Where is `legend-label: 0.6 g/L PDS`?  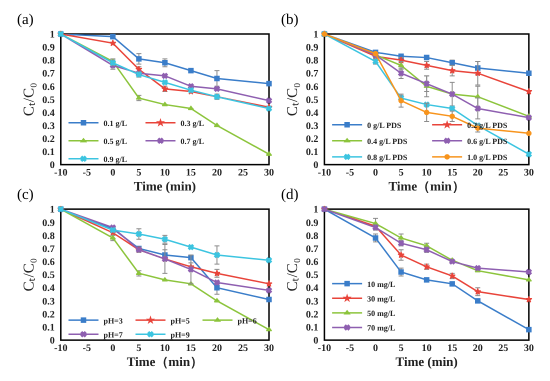 legend-label: 0.6 g/L PDS is located at coordinates (487, 141).